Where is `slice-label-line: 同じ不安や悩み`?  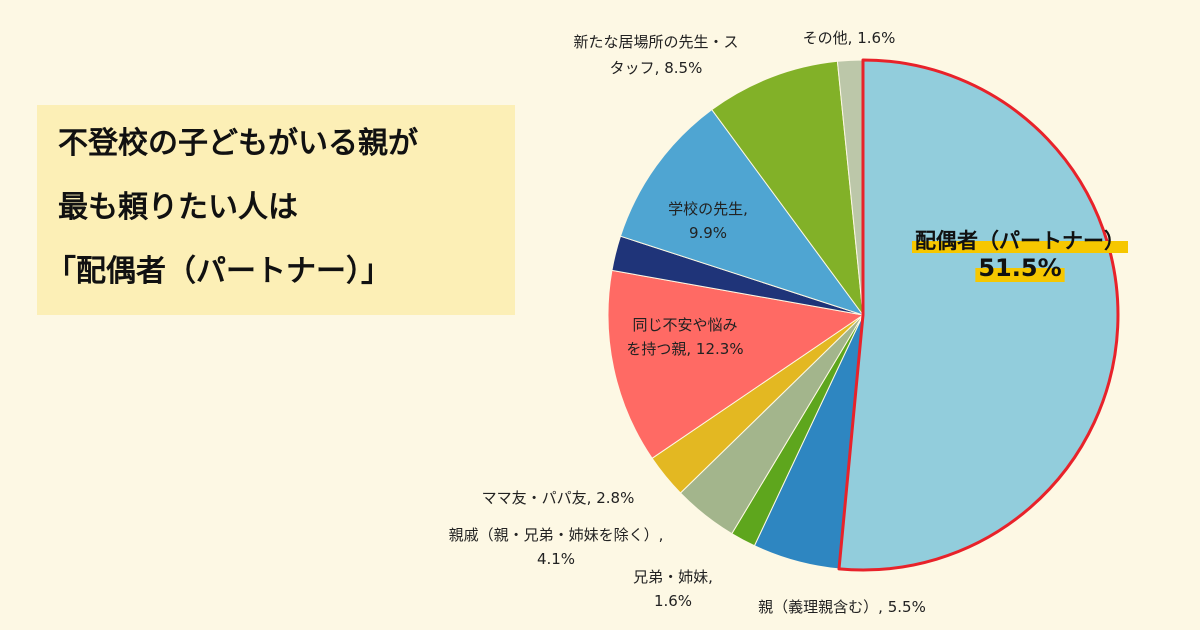 slice-label-line: 同じ不安や悩み is located at coordinates (684, 325).